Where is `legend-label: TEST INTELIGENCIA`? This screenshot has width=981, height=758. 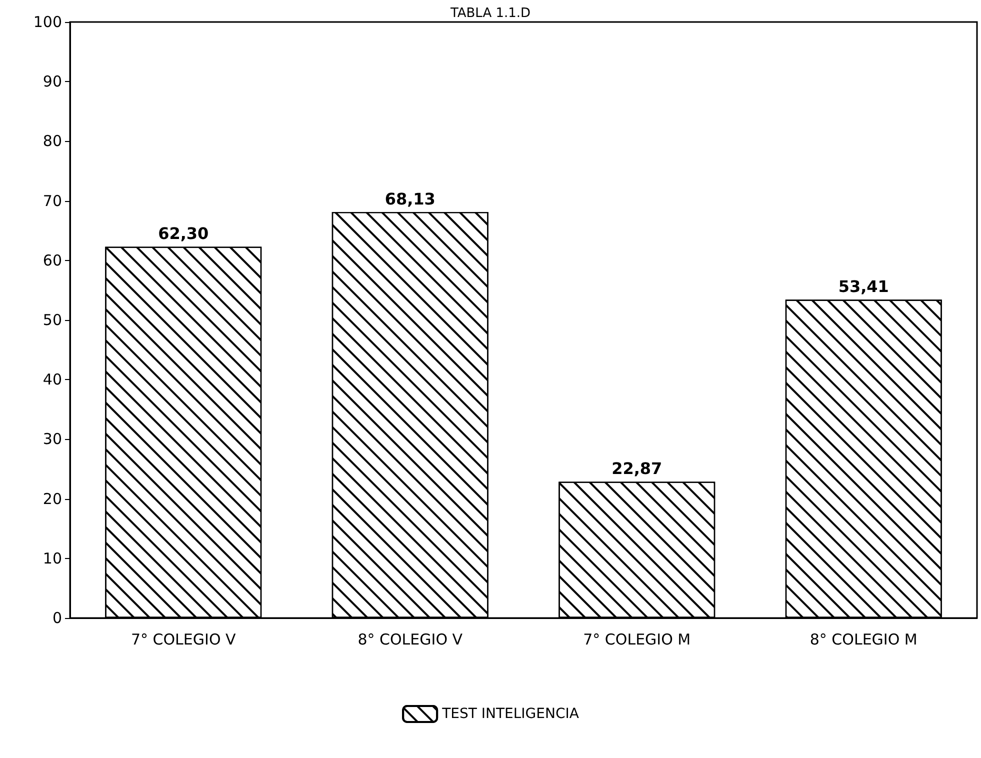
legend-label: TEST INTELIGENCIA is located at coordinates (510, 714).